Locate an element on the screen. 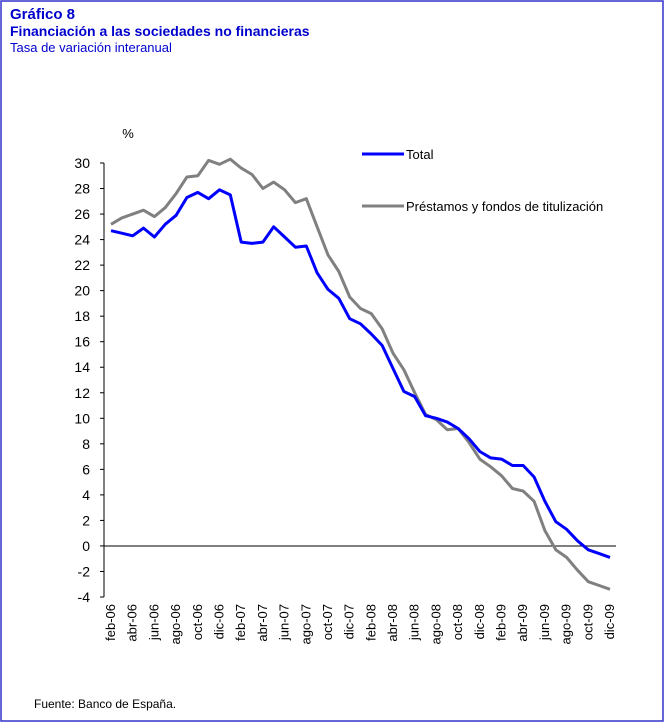 The image size is (664, 722). y-tick-label: 0 is located at coordinates (86, 546).